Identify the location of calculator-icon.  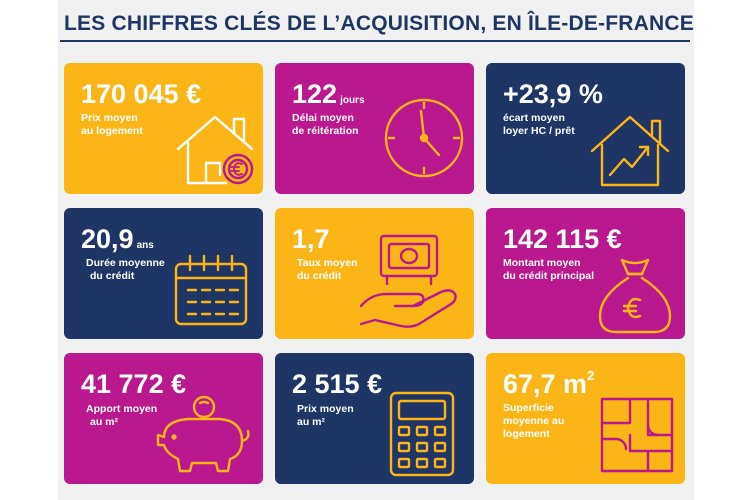
(422, 434).